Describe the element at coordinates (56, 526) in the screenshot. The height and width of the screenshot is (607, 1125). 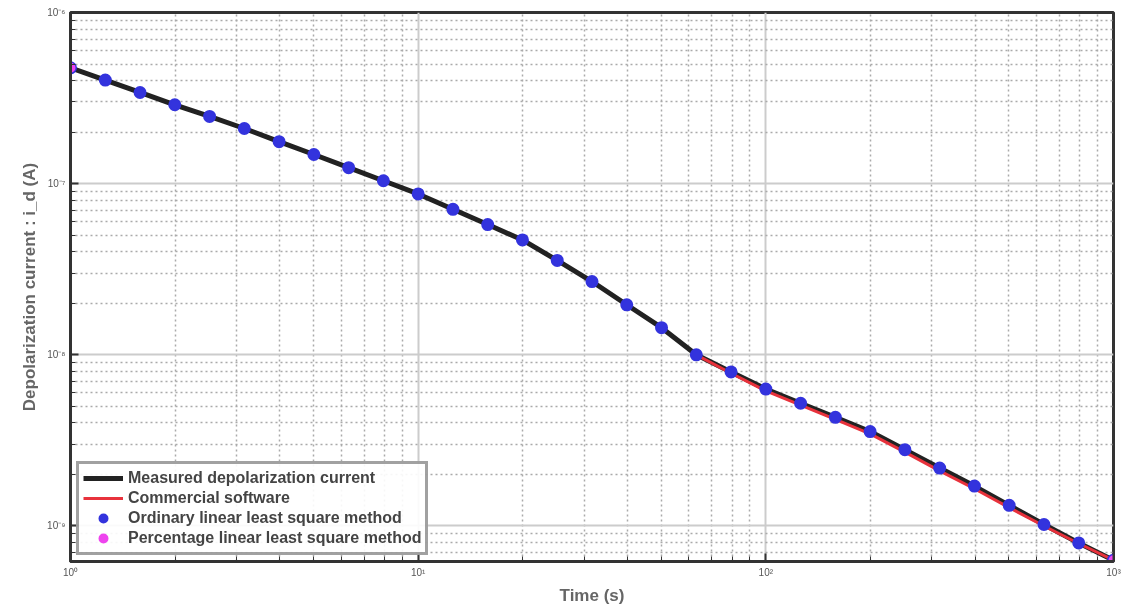
I see `y-tick-label: 10⁻⁹` at that location.